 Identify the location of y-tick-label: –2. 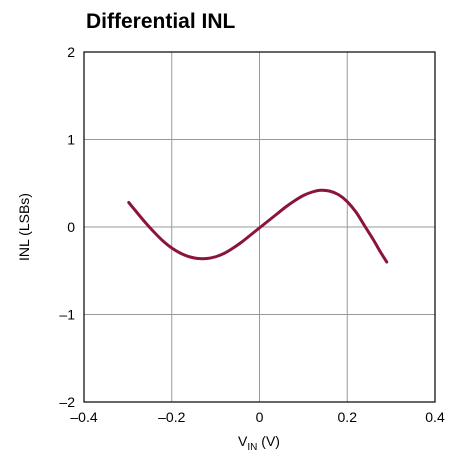
(67, 402).